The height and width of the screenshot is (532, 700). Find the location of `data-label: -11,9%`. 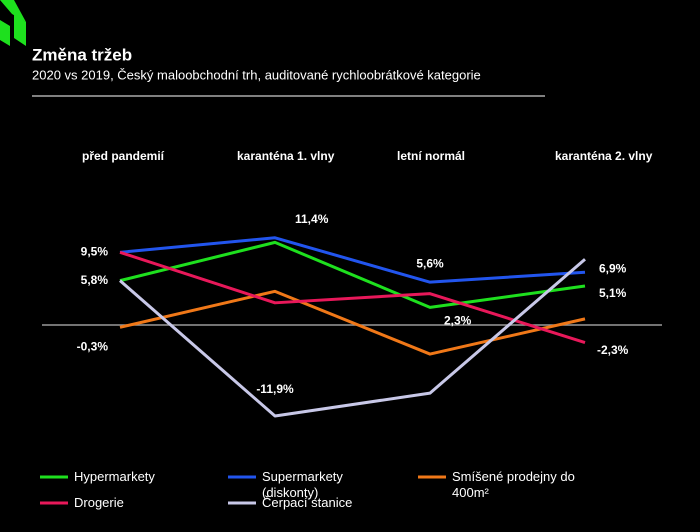

data-label: -11,9% is located at coordinates (275, 389).